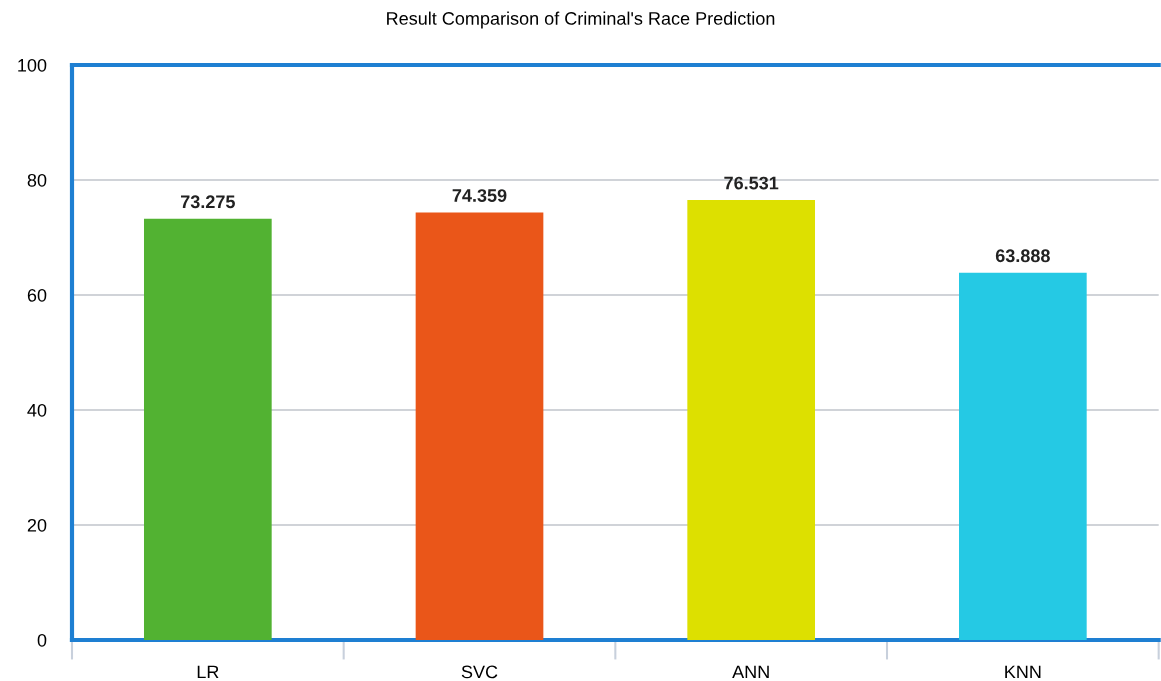 The width and height of the screenshot is (1161, 681). I want to click on x-tick-label: KNN, so click(1023, 672).